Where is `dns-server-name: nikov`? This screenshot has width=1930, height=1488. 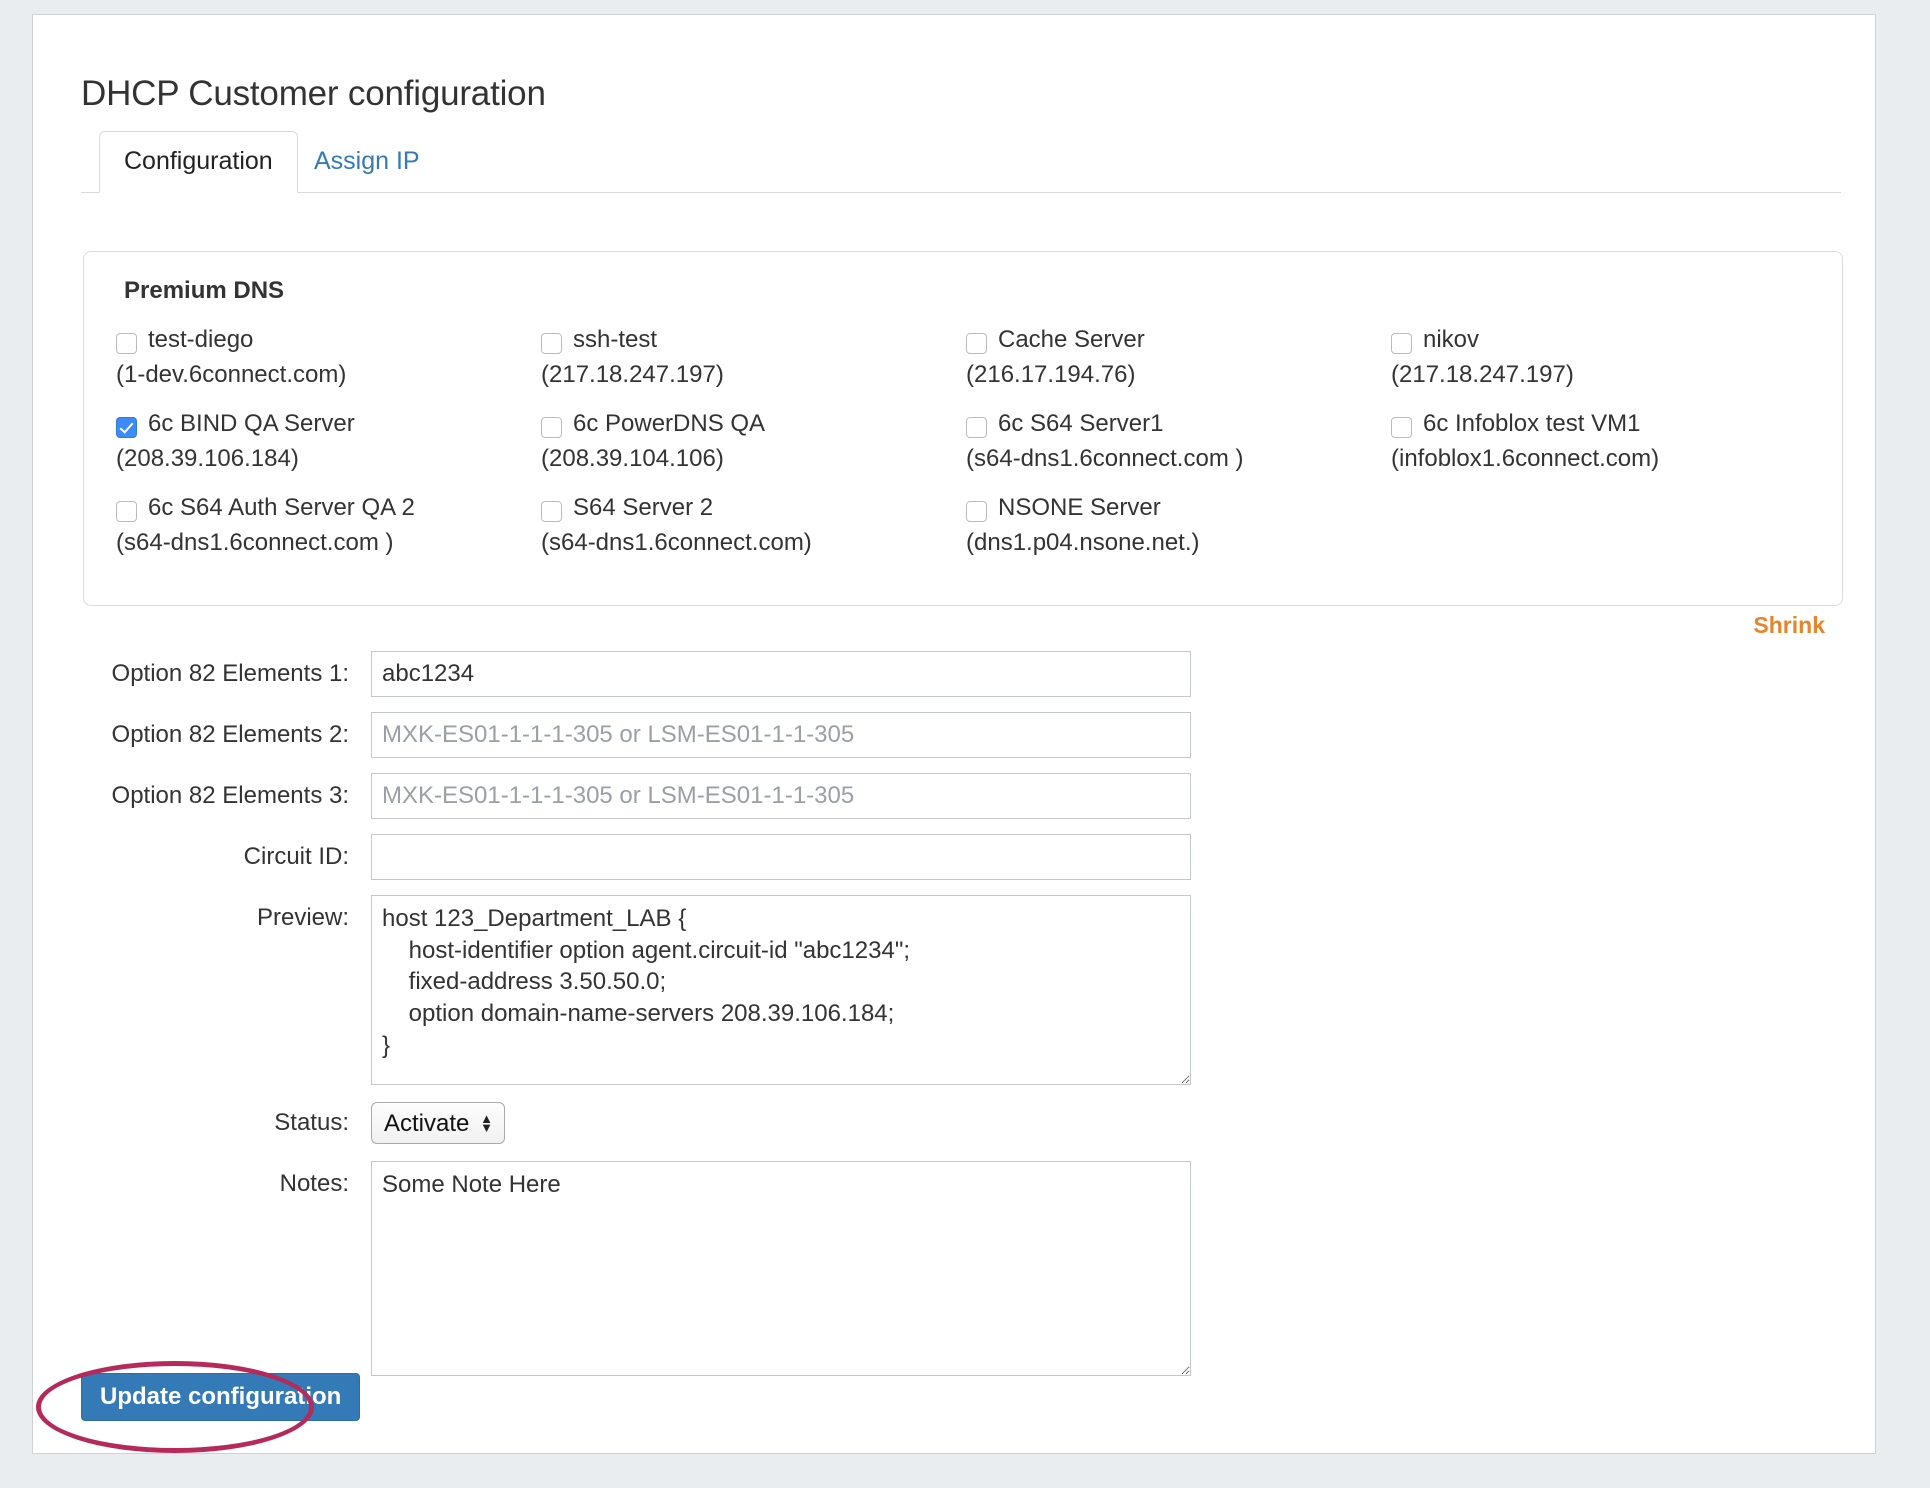 dns-server-name: nikov is located at coordinates (1451, 339).